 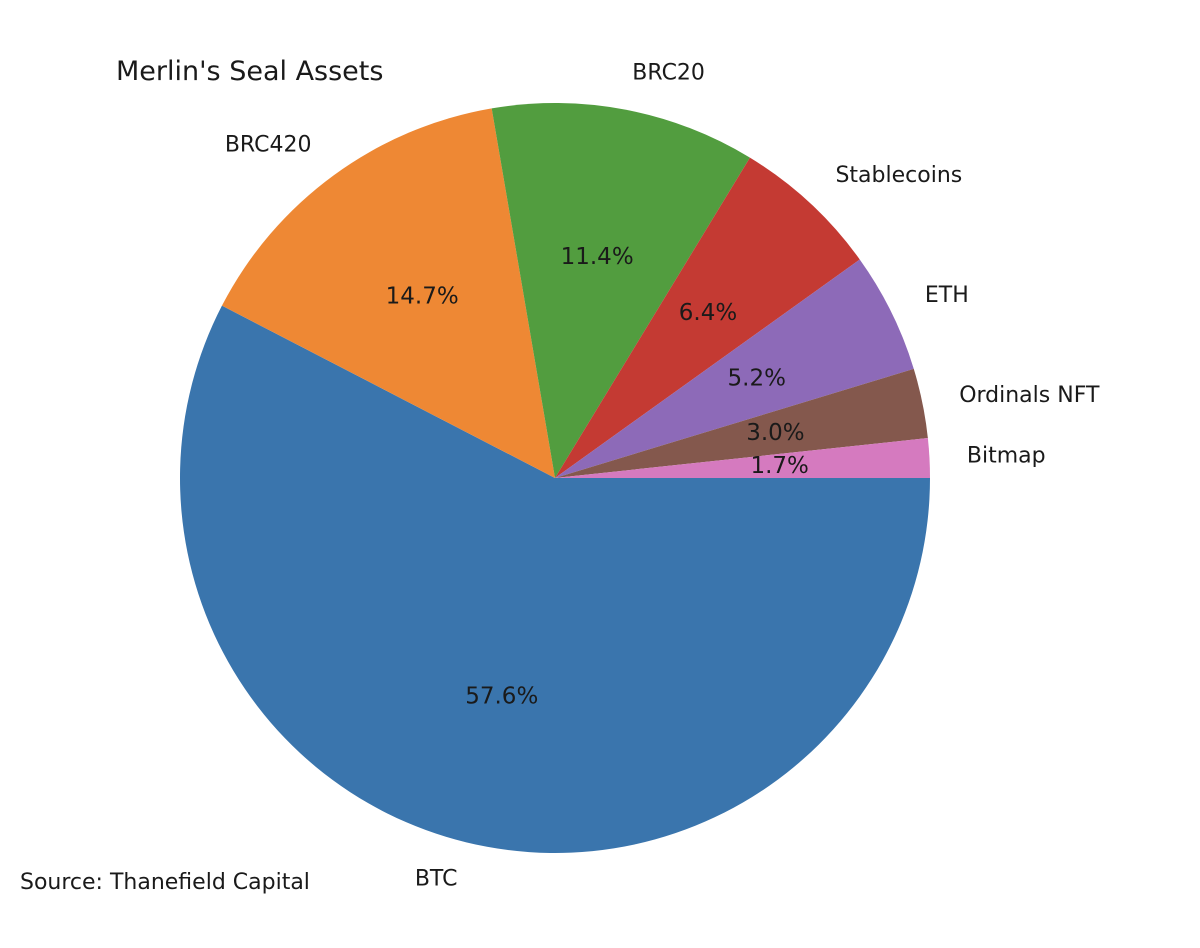 I want to click on percent-label-btc: 57.6%, so click(x=501, y=697).